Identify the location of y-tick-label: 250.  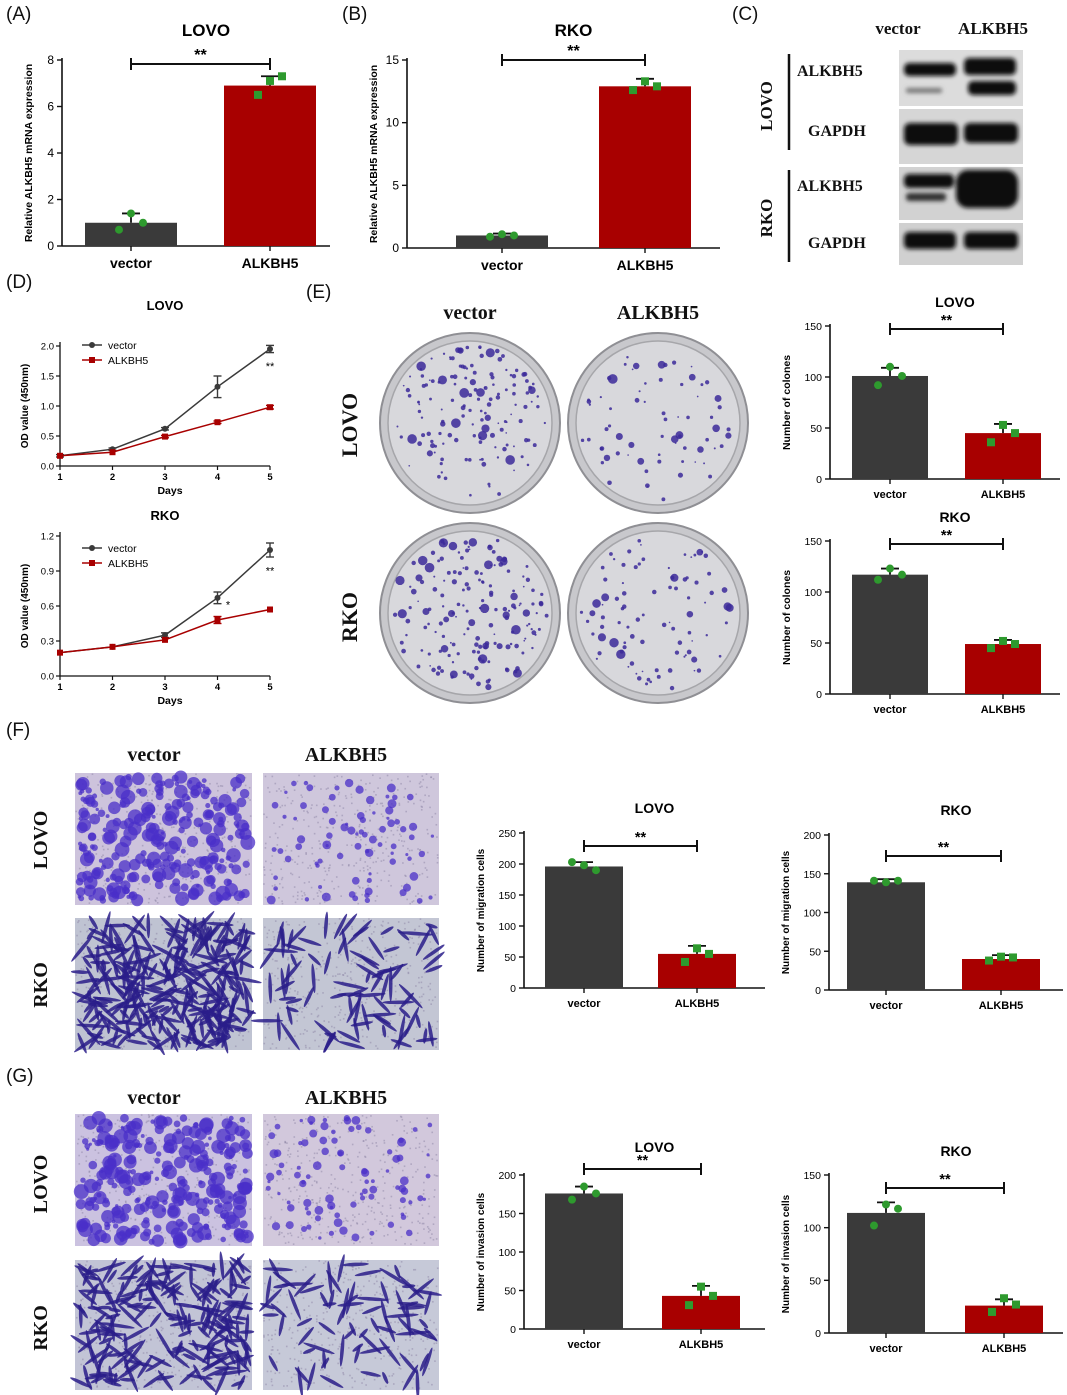
(507, 834).